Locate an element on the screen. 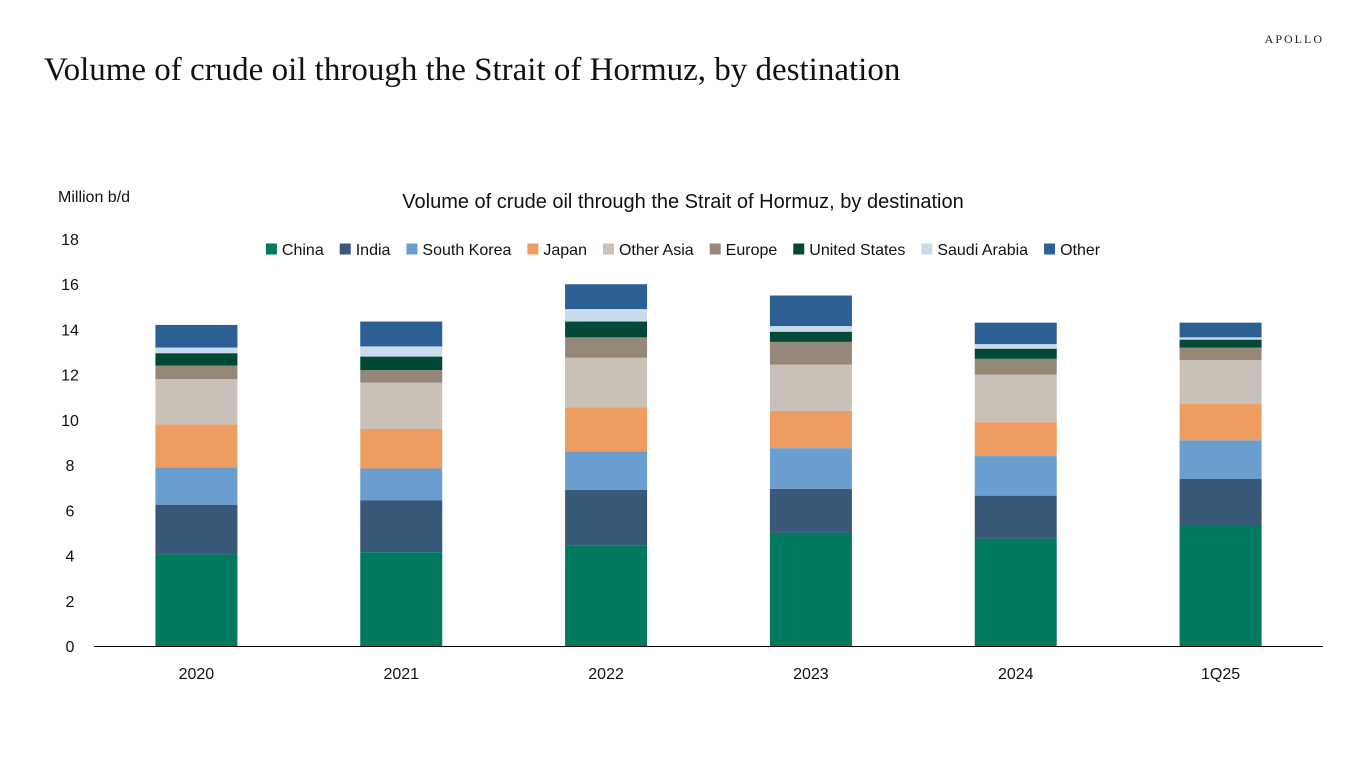 This screenshot has width=1366, height=768. legend-item-other: Other is located at coordinates (1072, 250).